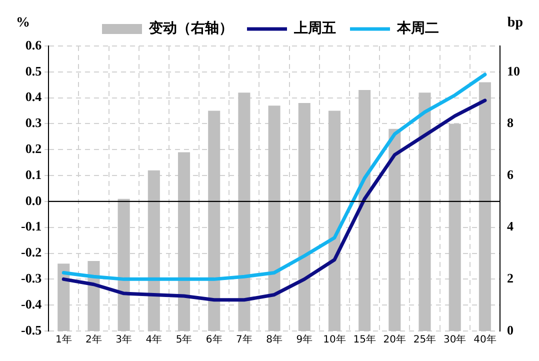  Describe the element at coordinates (184, 340) in the screenshot. I see `x-tick-label: 5年` at that location.